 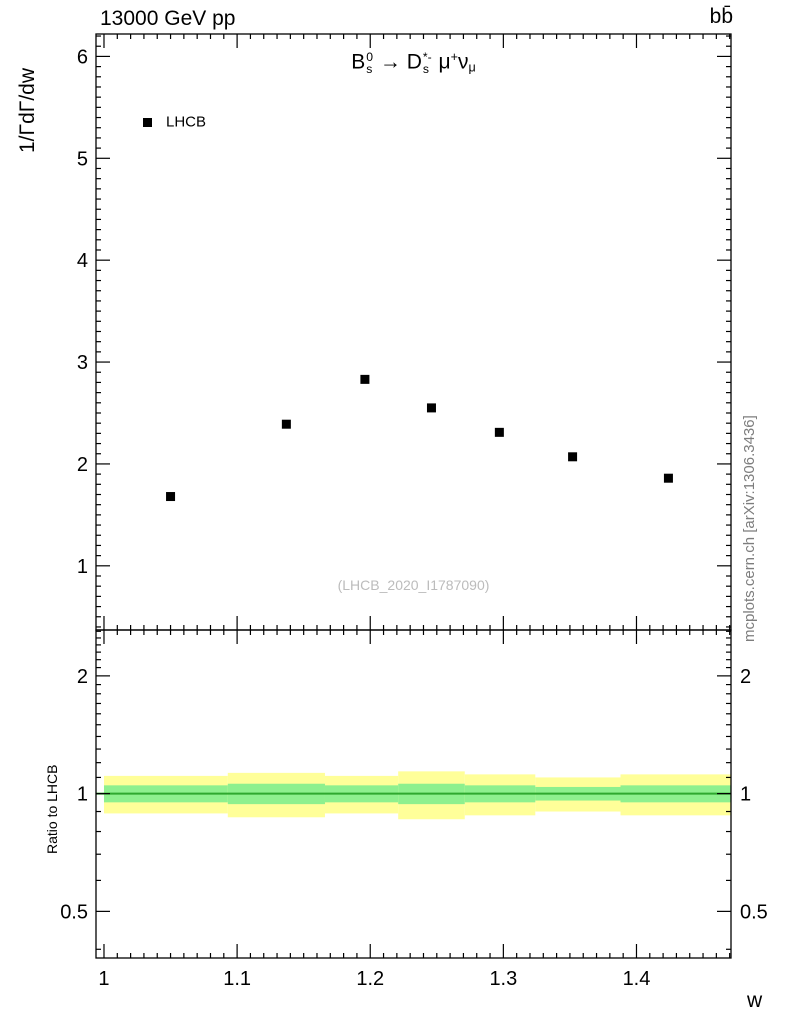 What do you see at coordinates (186, 122) in the screenshot?
I see `legend-label: LHCB` at bounding box center [186, 122].